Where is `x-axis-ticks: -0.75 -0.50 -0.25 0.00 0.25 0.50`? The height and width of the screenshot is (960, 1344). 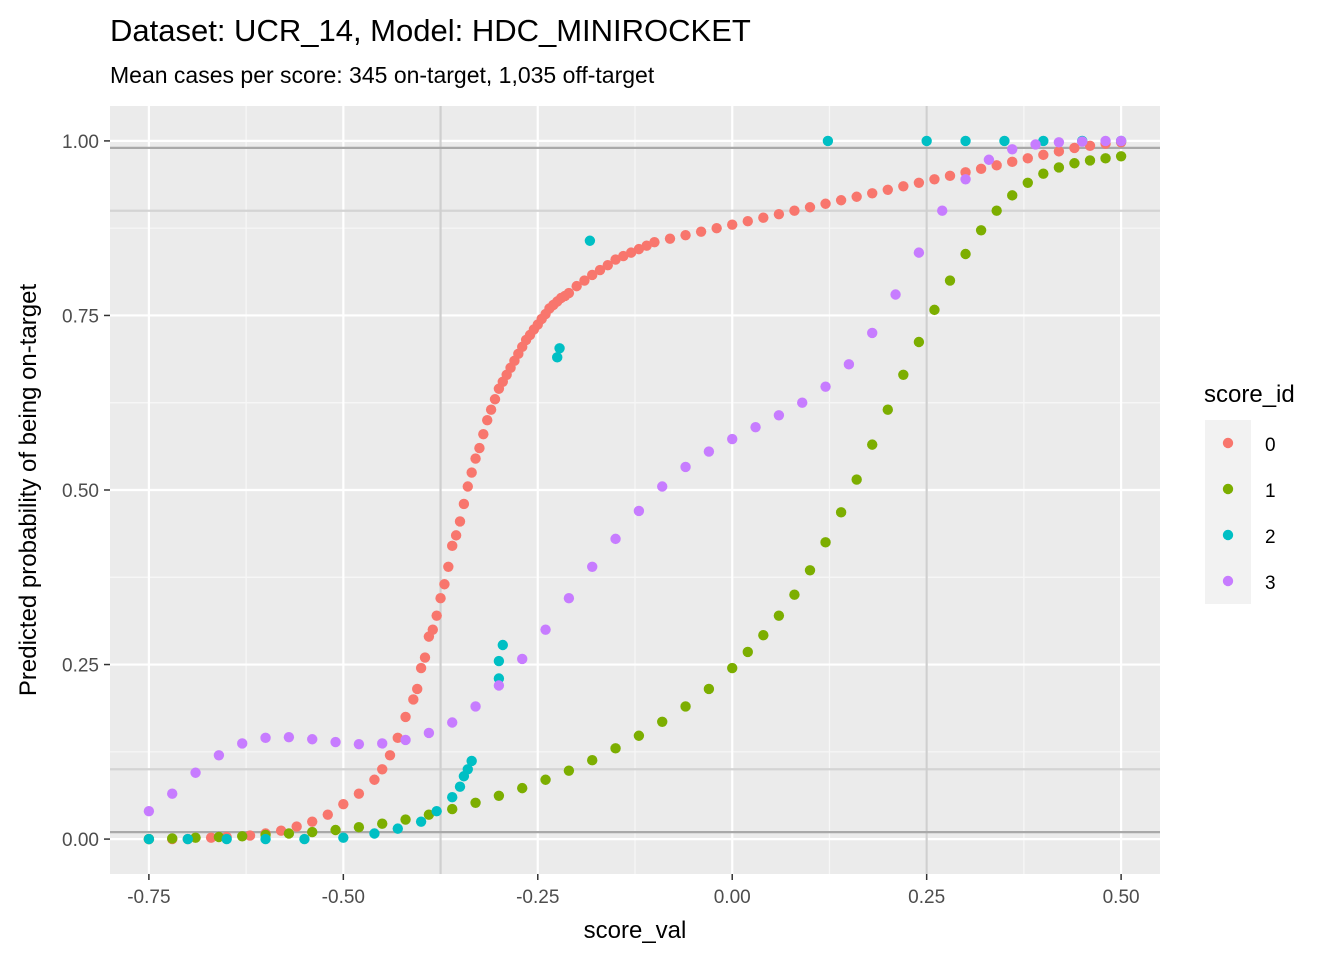 x-axis-ticks: -0.75 -0.50 -0.25 0.00 0.25 0.50 is located at coordinates (633, 891).